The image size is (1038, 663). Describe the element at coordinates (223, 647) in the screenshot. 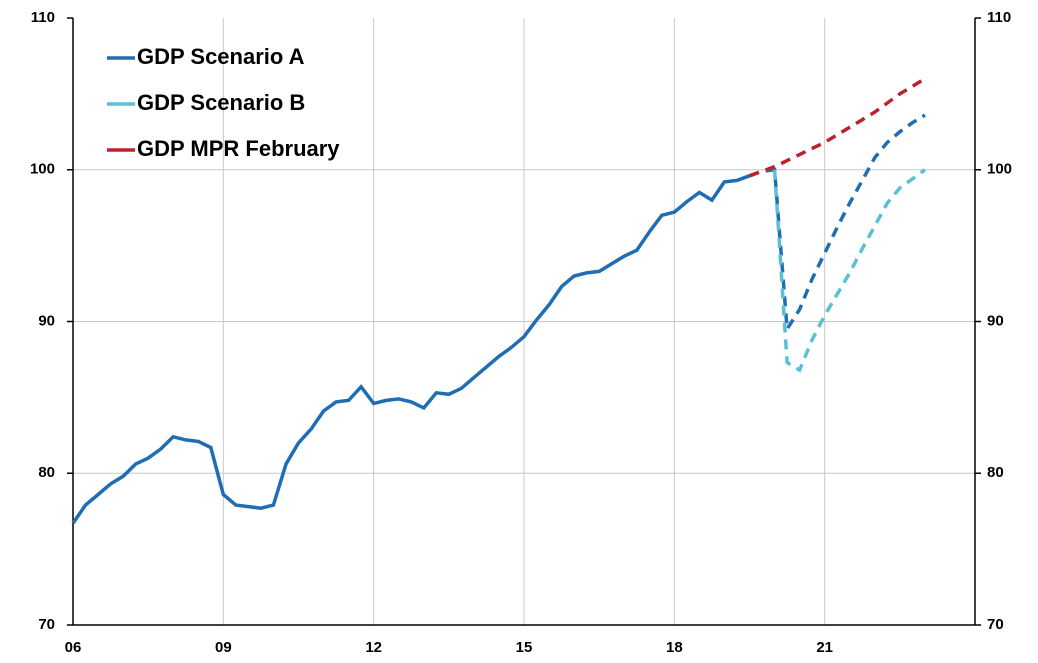

I see `x-tick-label: 09` at that location.